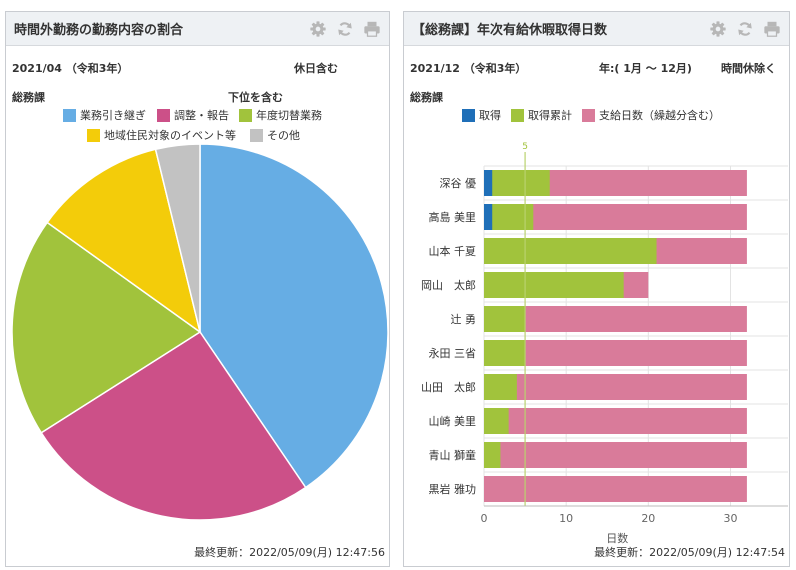 This screenshot has width=796, height=570. Describe the element at coordinates (453, 217) in the screenshot. I see `category-label: 高島 美里` at that location.